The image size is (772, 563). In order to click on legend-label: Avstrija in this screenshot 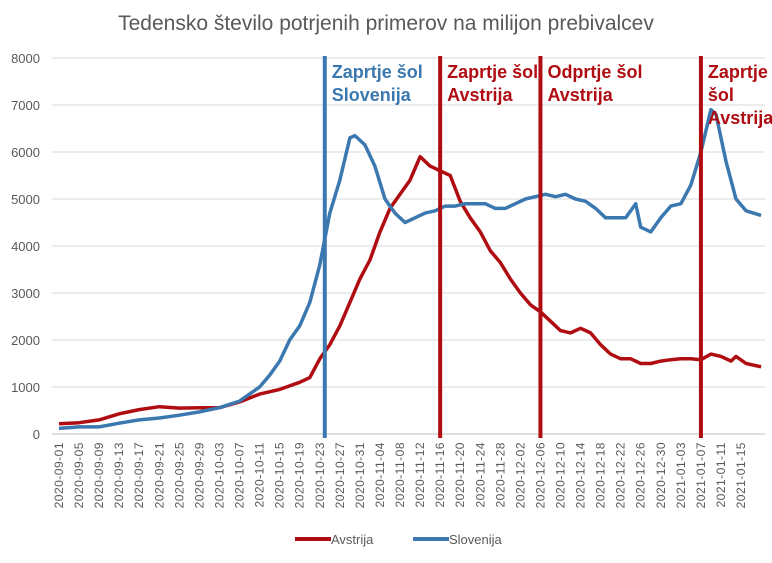, I will do `click(352, 539)`.